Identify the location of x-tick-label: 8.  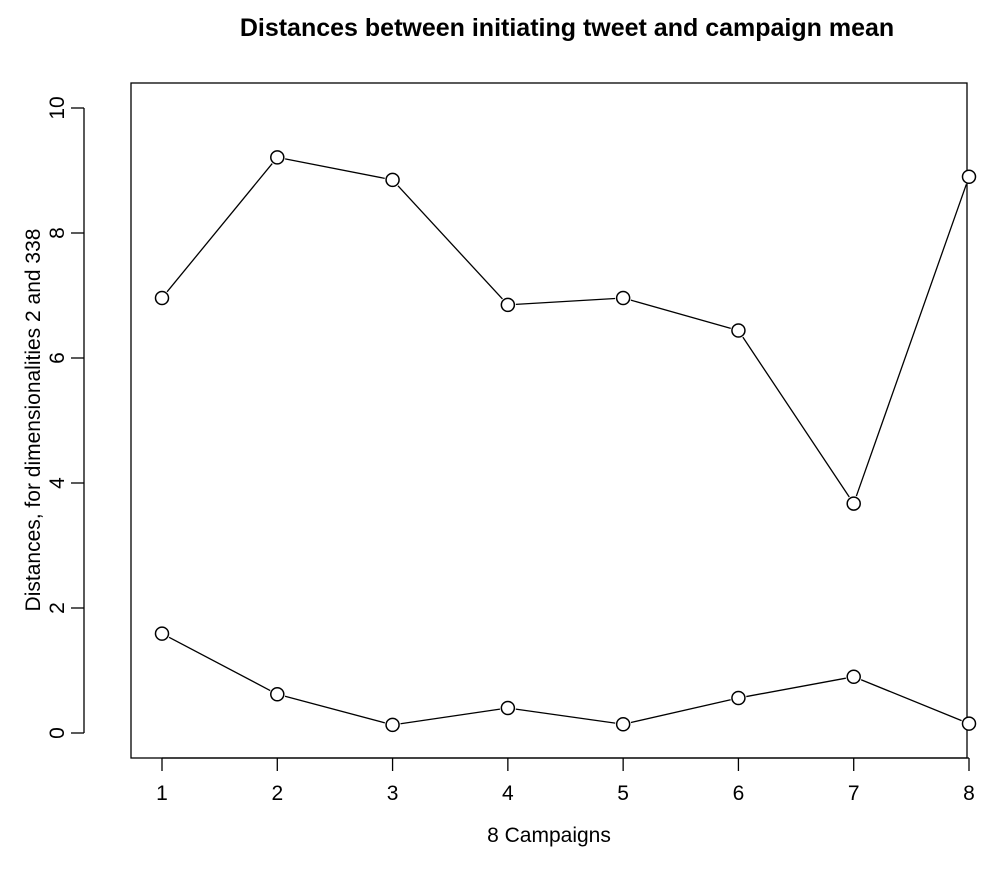
(969, 793).